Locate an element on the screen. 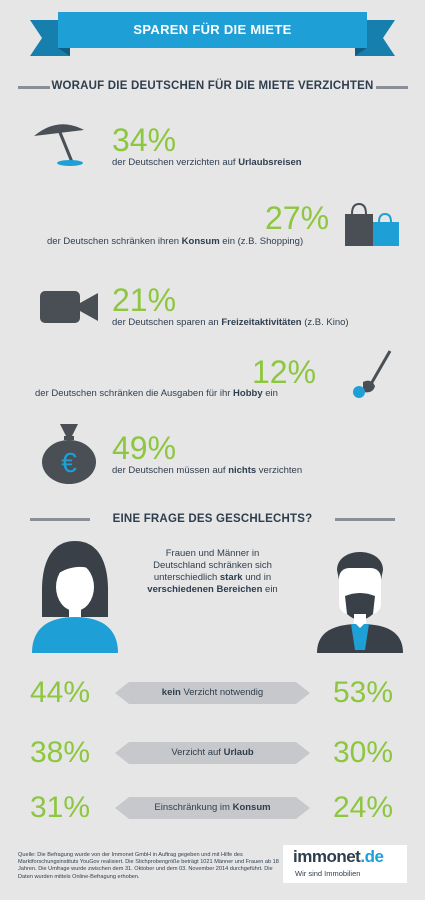 The image size is (425, 900). title-rule-left is located at coordinates (34, 87).